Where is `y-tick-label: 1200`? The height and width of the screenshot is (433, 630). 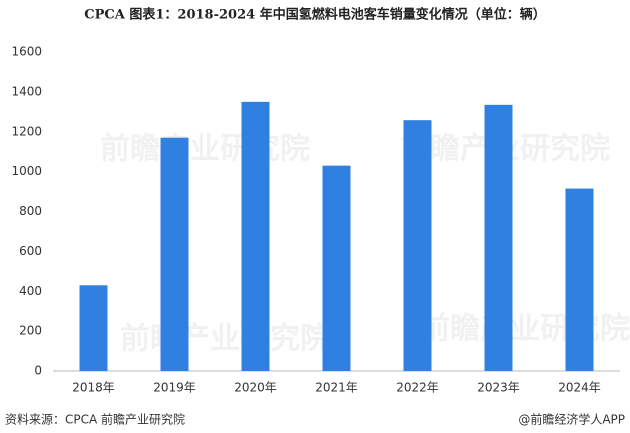
y-tick-label: 1200 is located at coordinates (26, 131).